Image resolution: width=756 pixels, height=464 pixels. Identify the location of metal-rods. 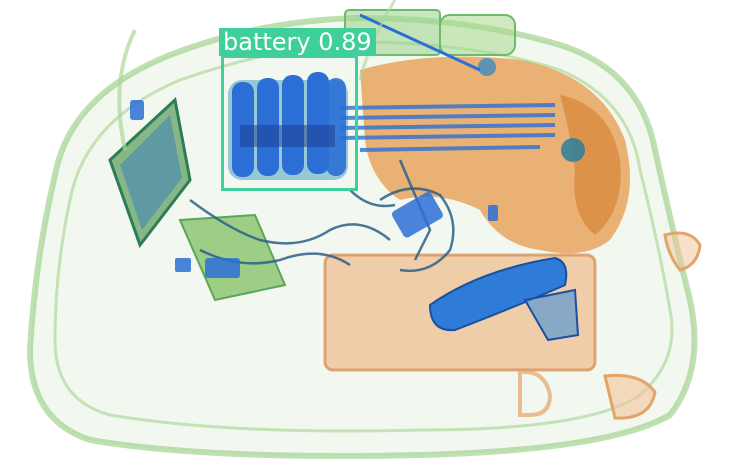
(447, 127).